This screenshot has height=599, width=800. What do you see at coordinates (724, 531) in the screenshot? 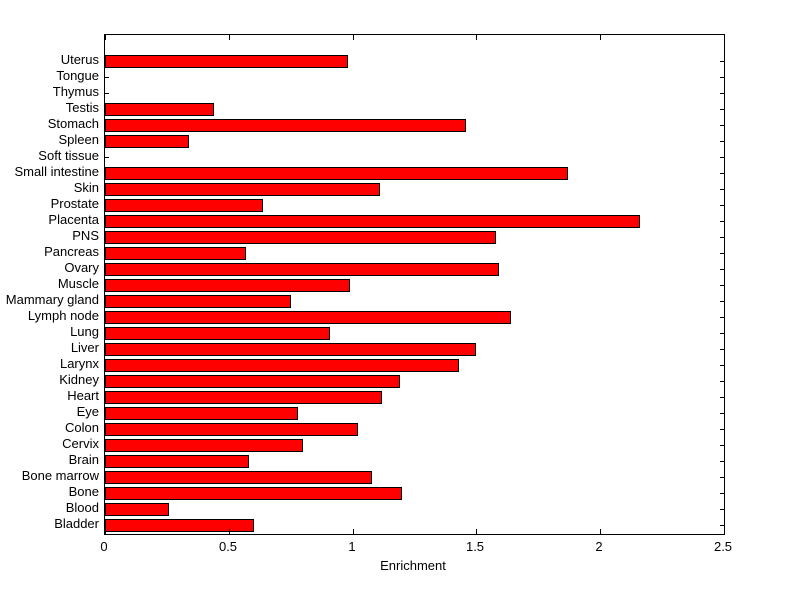
I see `x-tick-bottom-2.5` at bounding box center [724, 531].